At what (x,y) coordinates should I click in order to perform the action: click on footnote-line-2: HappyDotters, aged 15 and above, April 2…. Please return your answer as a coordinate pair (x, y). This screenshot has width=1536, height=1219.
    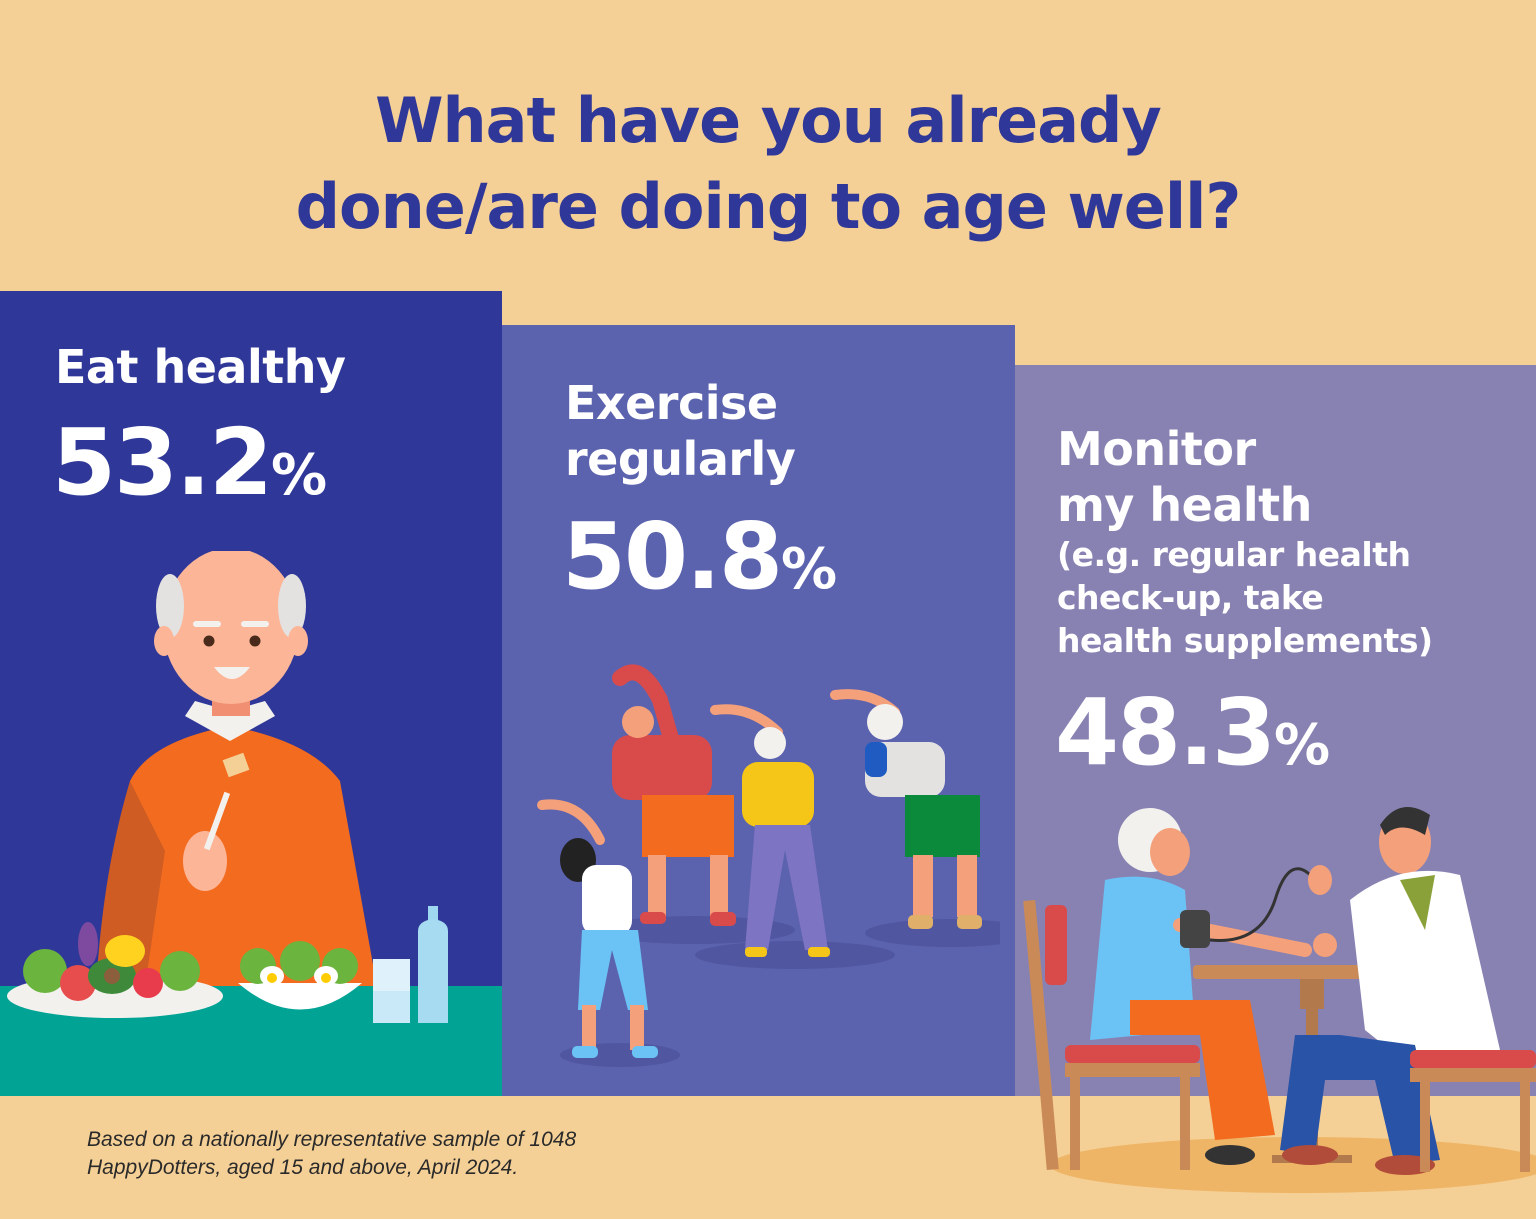
    Looking at the image, I should click on (303, 1167).